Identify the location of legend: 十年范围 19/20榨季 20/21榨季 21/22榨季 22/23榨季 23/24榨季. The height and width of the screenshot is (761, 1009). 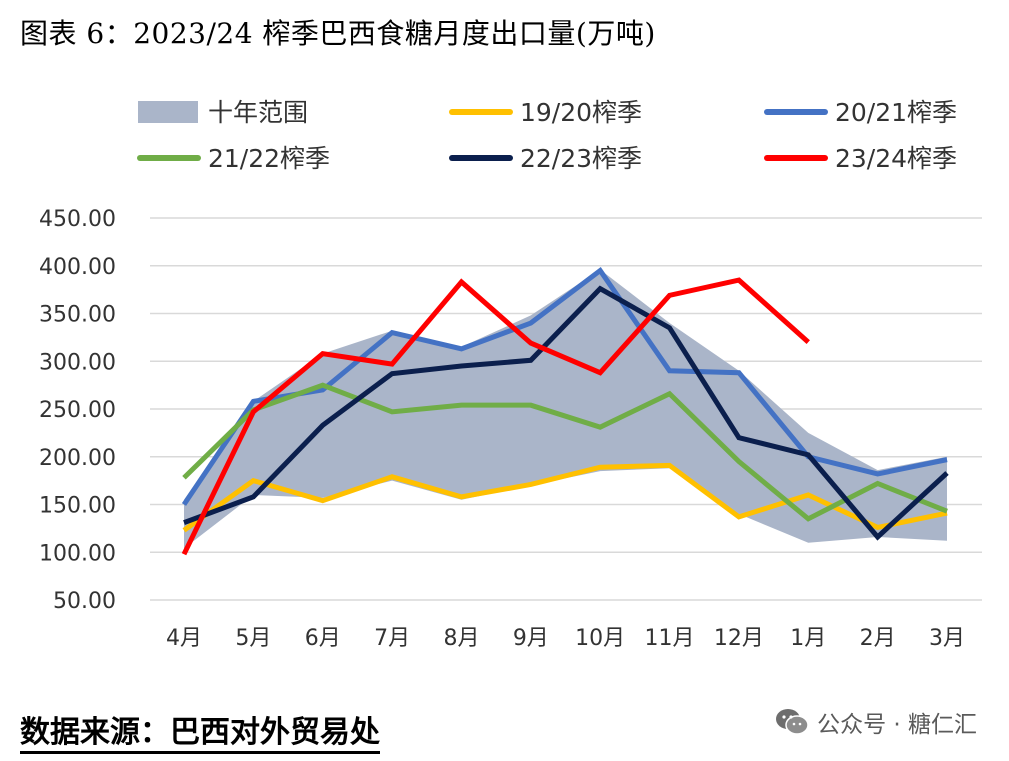
(547, 135).